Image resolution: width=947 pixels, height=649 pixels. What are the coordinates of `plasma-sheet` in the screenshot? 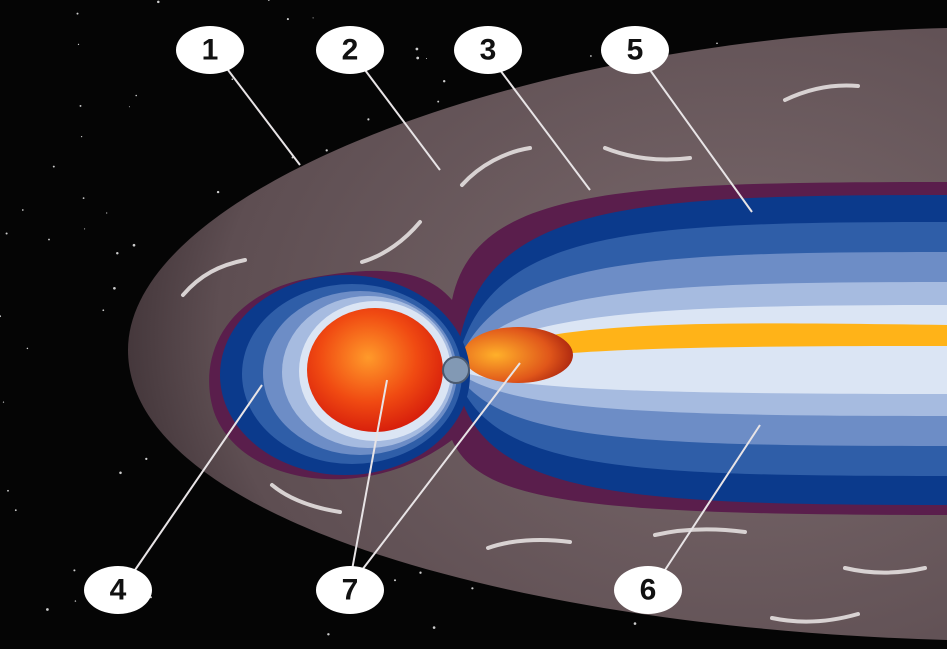 It's located at (703, 345).